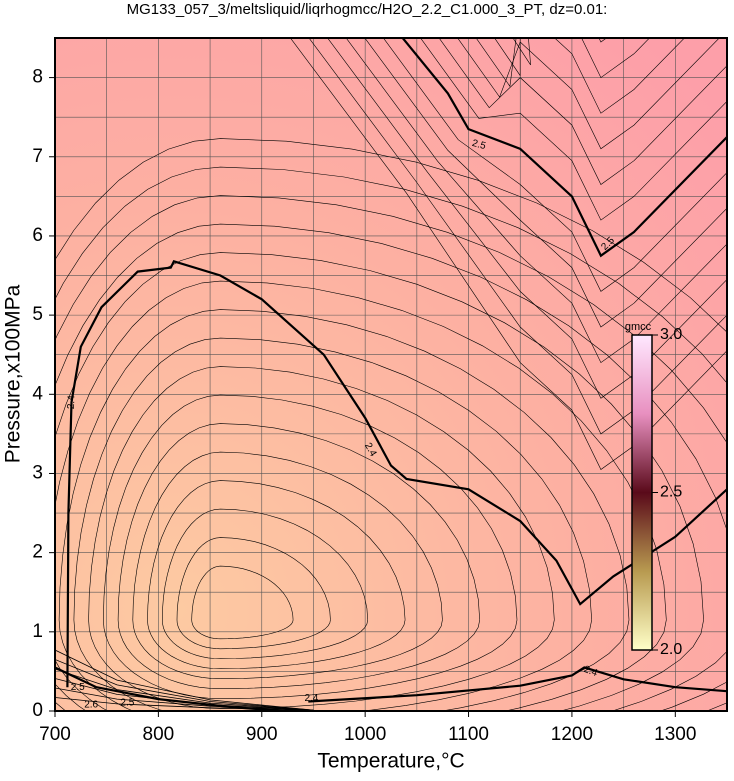 This screenshot has width=734, height=781. I want to click on colorbar-tick-label: 2.5, so click(671, 492).